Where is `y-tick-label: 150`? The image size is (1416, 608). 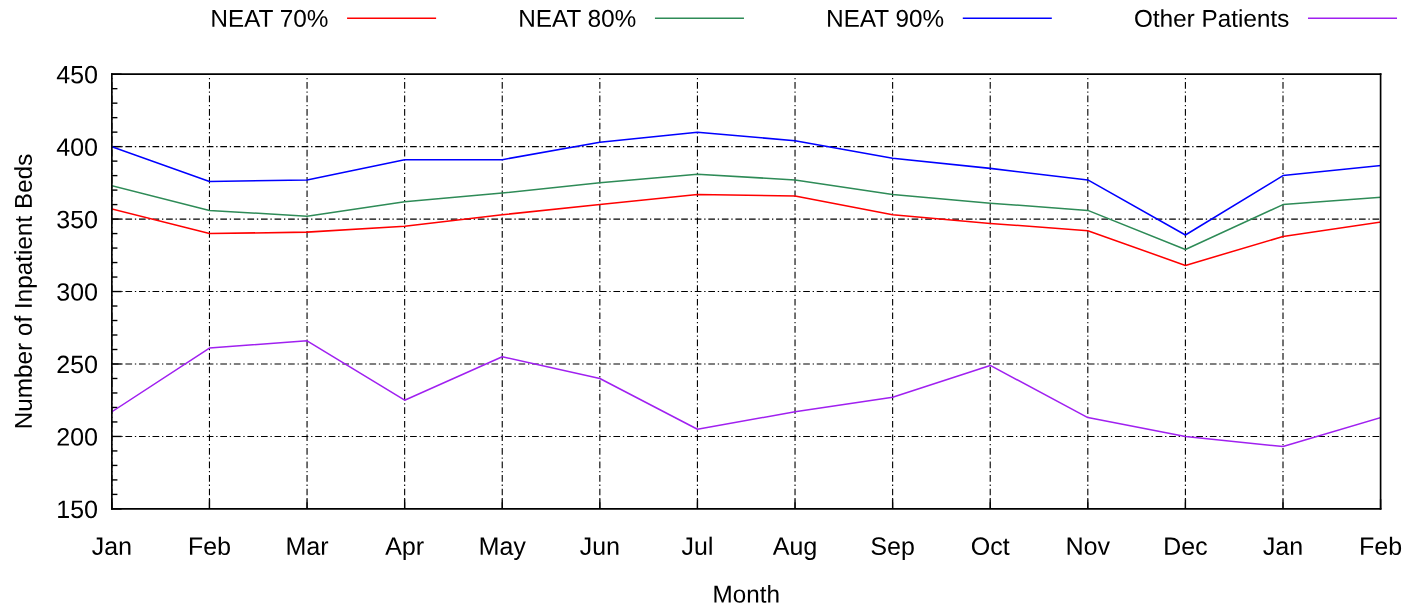 y-tick-label: 150 is located at coordinates (77, 509).